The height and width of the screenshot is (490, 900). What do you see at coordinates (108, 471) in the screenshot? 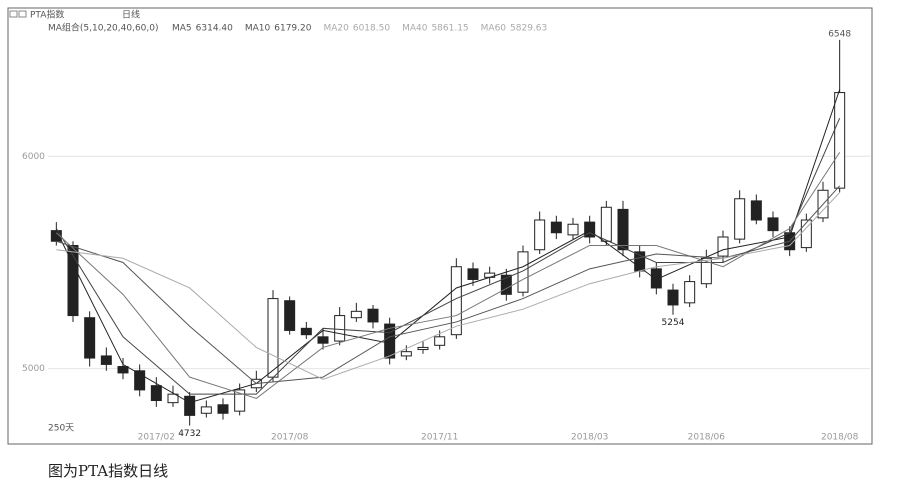
I see `caption: 图为PTA指数日线` at bounding box center [108, 471].